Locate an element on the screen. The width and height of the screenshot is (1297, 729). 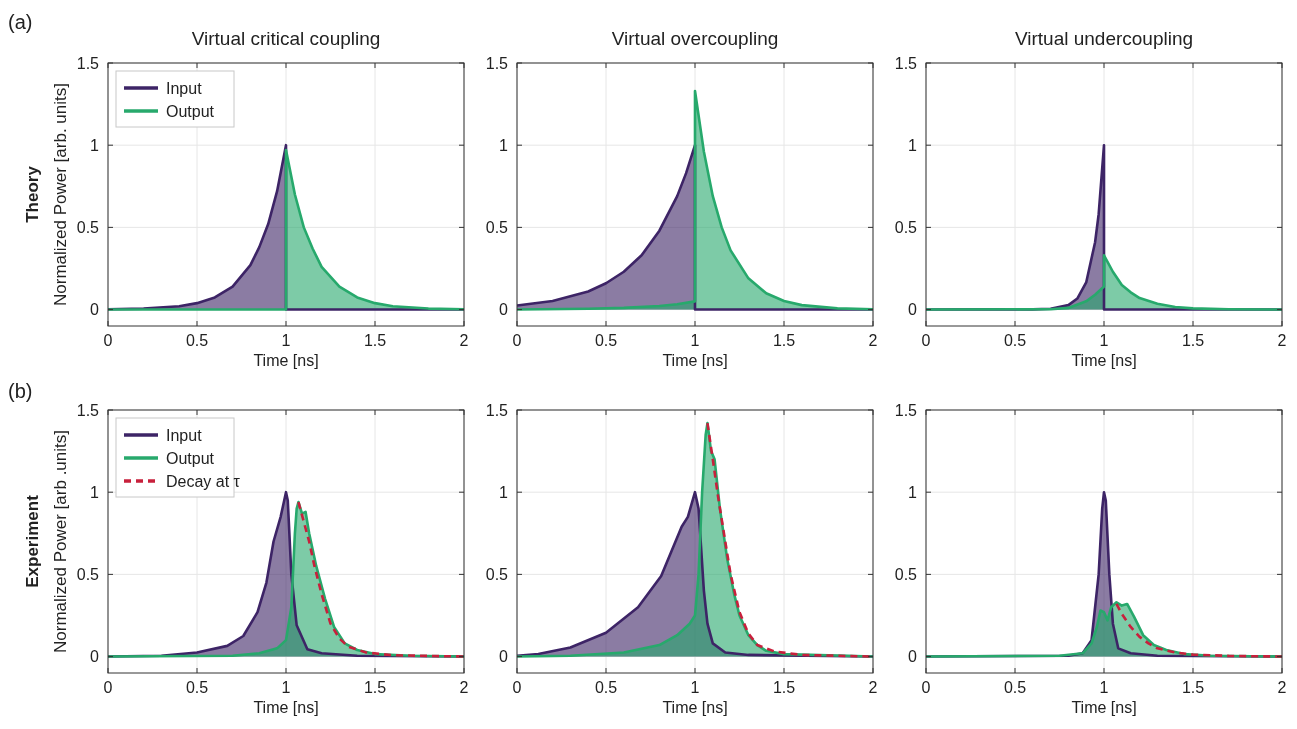
chart-title: Virtual overcoupling is located at coordinates (695, 38).